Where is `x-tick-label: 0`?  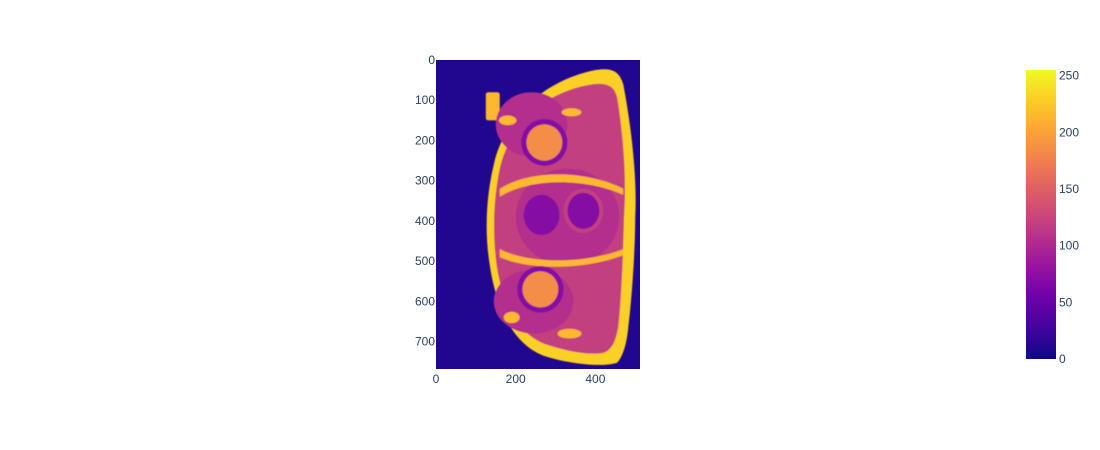 x-tick-label: 0 is located at coordinates (436, 379).